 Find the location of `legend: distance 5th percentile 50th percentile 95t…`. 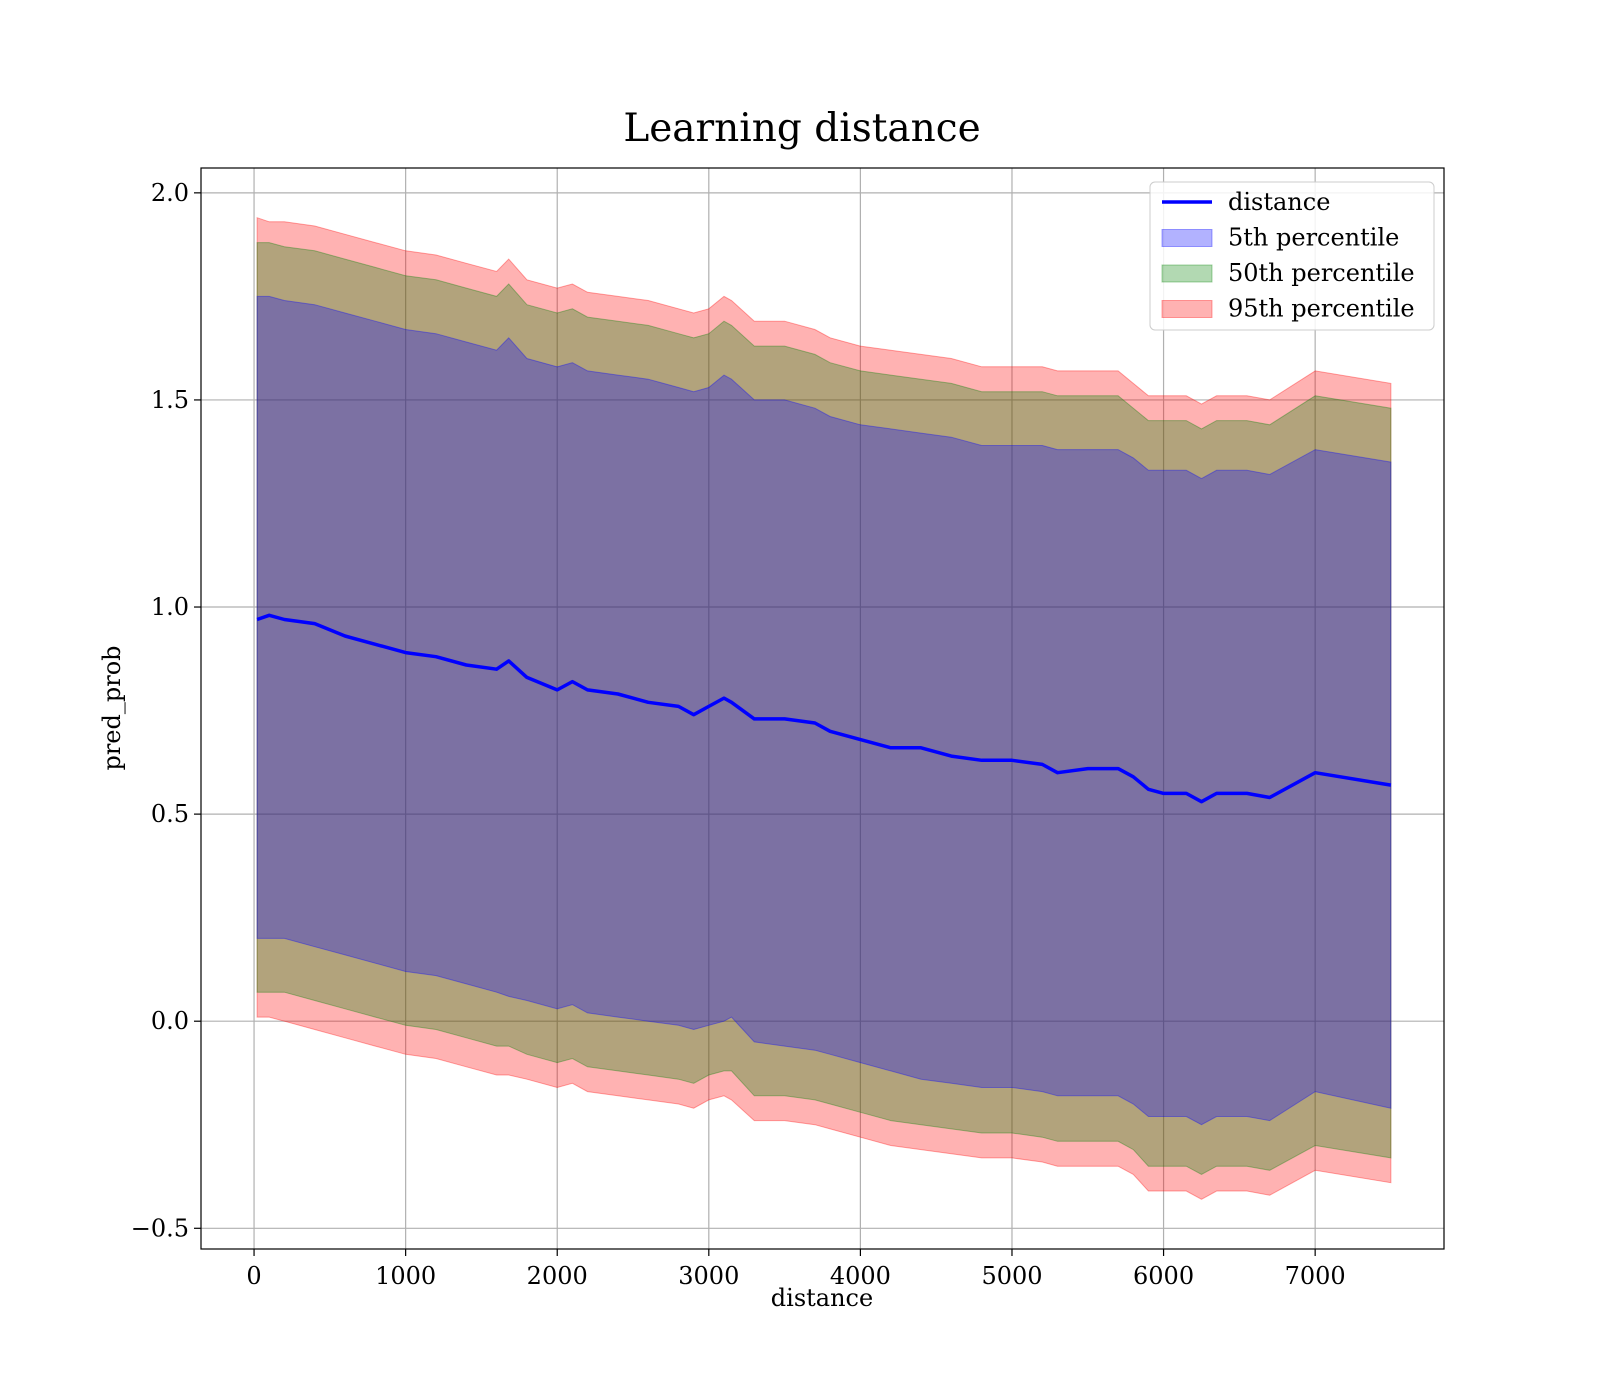

legend: distance 5th percentile 50th percentile 95t… is located at coordinates (1292, 256).